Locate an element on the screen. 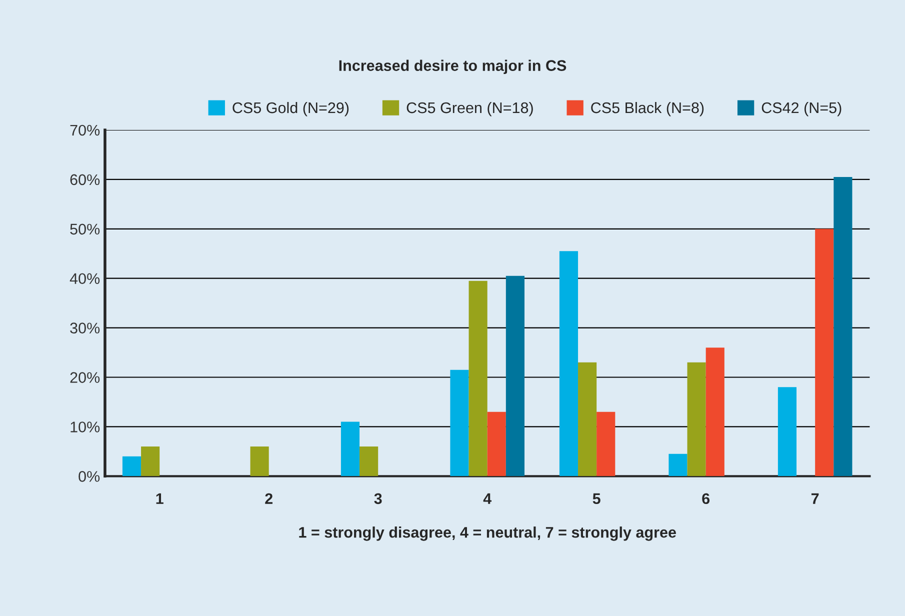 This screenshot has height=616, width=905. x-tick-label: 1 is located at coordinates (160, 498).